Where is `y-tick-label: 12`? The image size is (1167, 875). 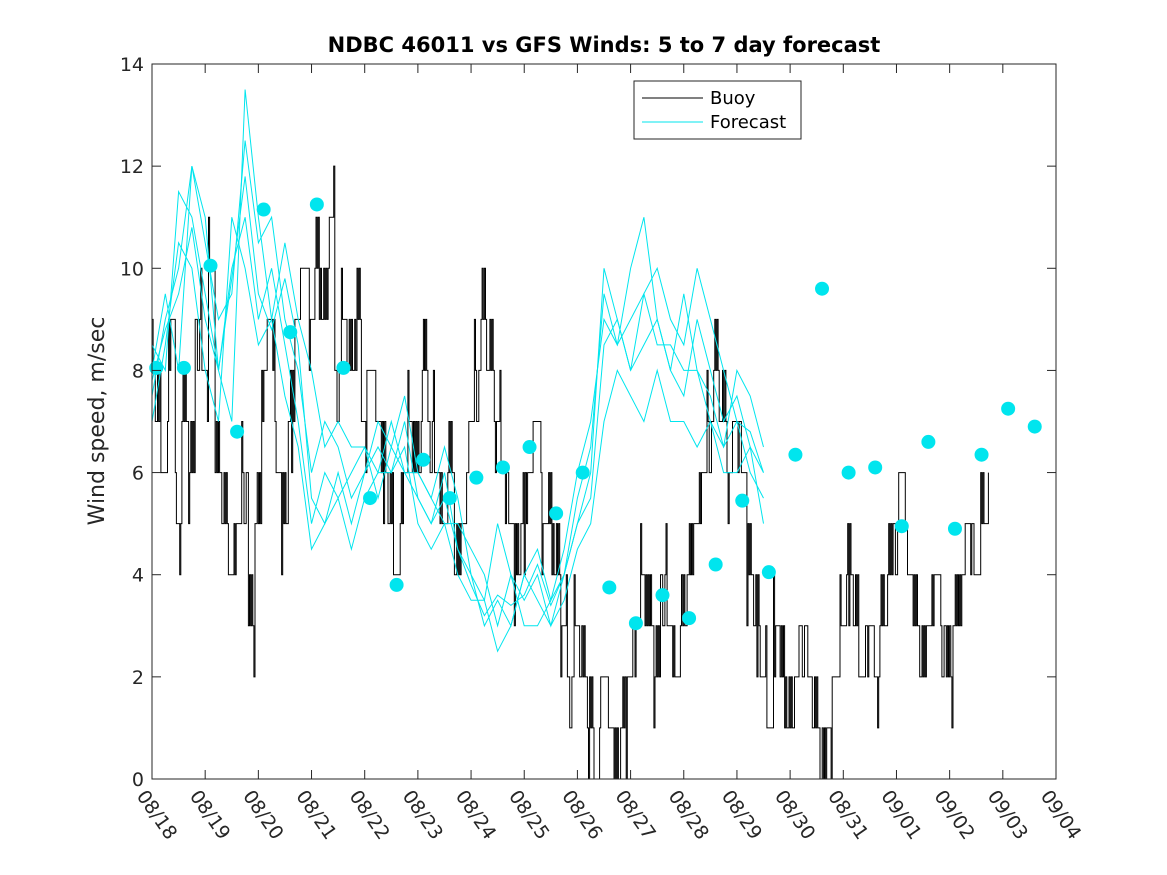 y-tick-label: 12 is located at coordinates (132, 167).